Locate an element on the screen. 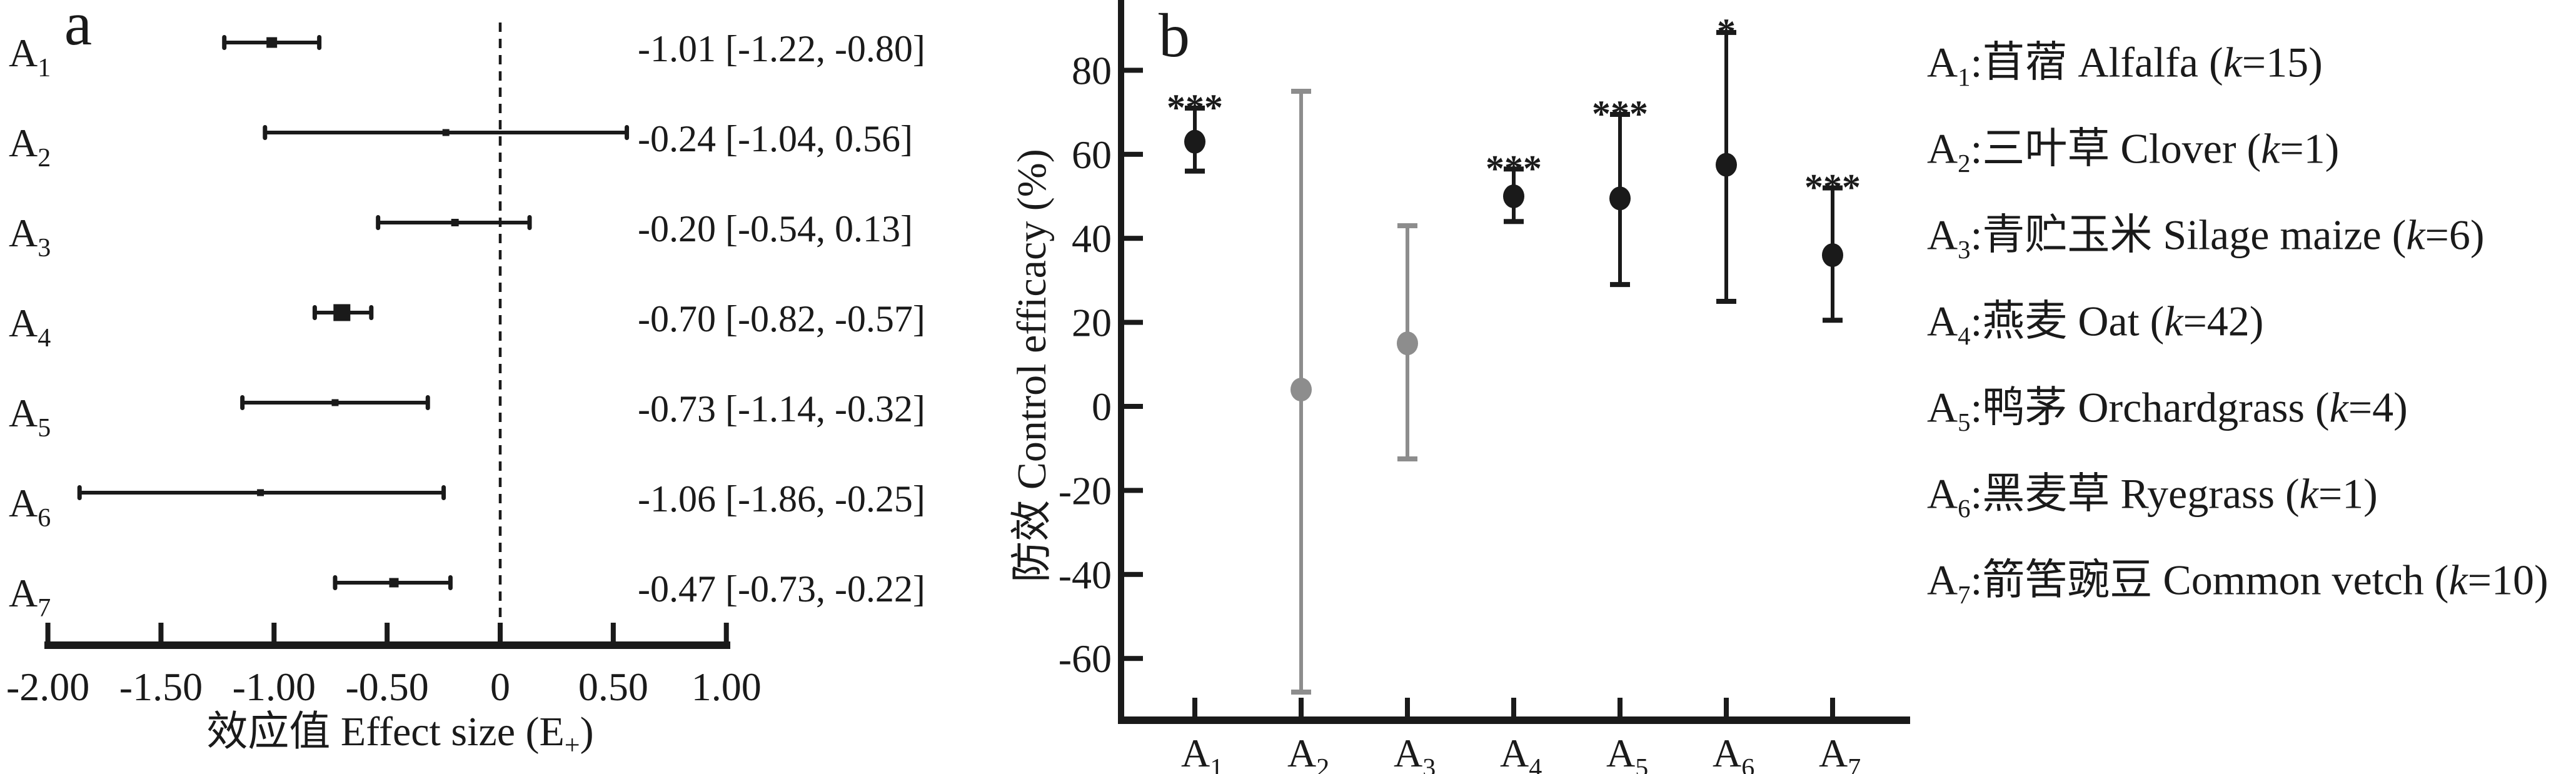  forest-row-A7: A7 -0.47 [-0.73, -0.22] is located at coordinates (467, 595).